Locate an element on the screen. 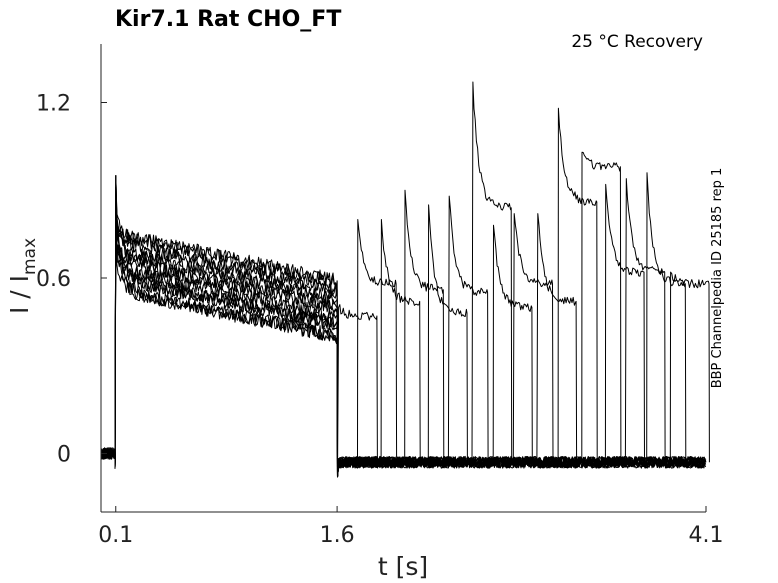 Image resolution: width=778 pixels, height=583 pixels. side-note: BBP Channelpedia ID 25185 rep 1 is located at coordinates (717, 278).